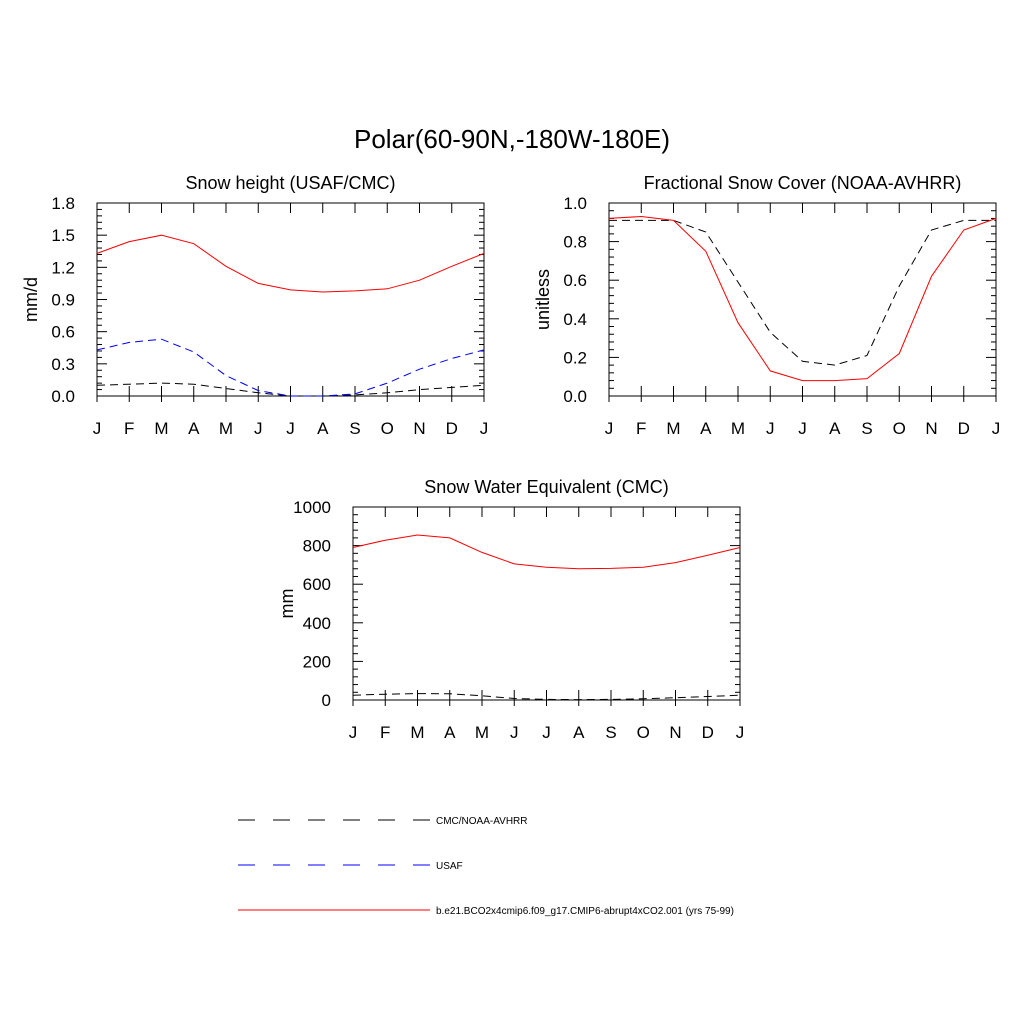 The image size is (1024, 1024). What do you see at coordinates (512, 139) in the screenshot?
I see `figure-title: Polar(60-90N,-180W-180E)` at bounding box center [512, 139].